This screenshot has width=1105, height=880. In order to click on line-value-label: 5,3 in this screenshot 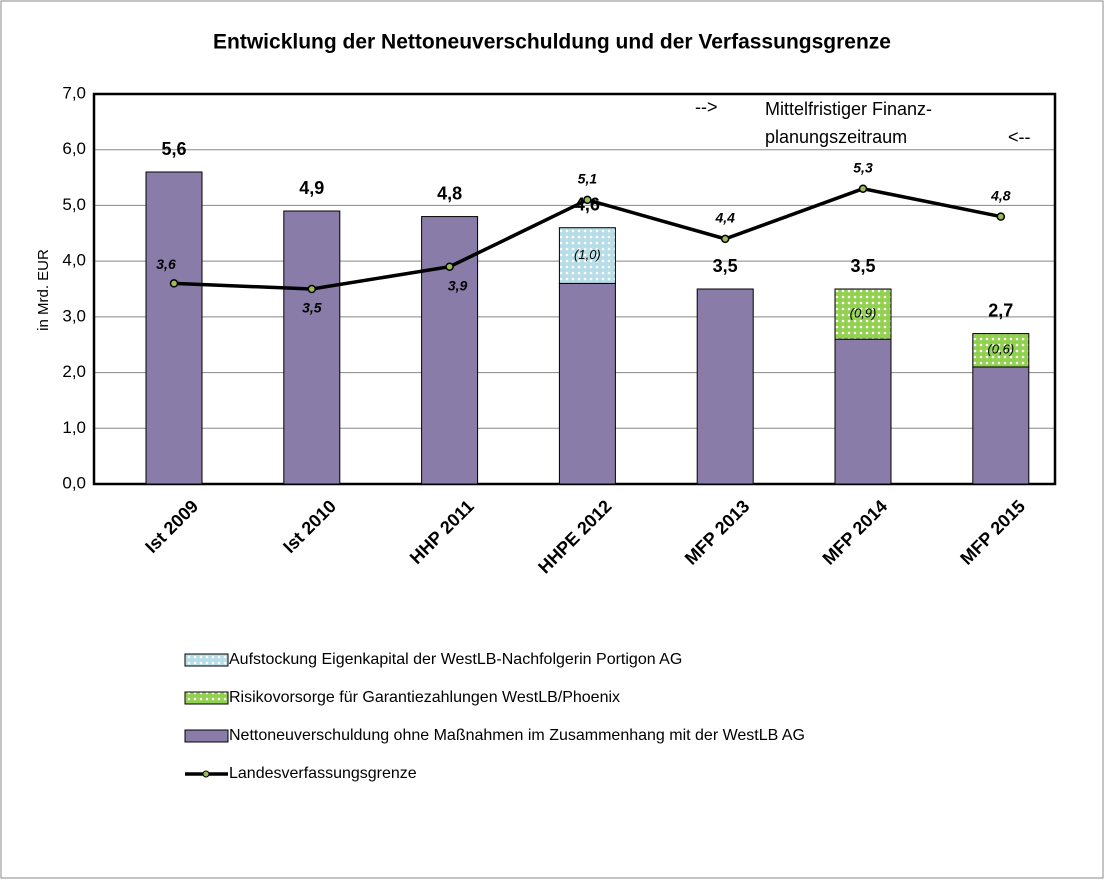, I will do `click(863, 167)`.